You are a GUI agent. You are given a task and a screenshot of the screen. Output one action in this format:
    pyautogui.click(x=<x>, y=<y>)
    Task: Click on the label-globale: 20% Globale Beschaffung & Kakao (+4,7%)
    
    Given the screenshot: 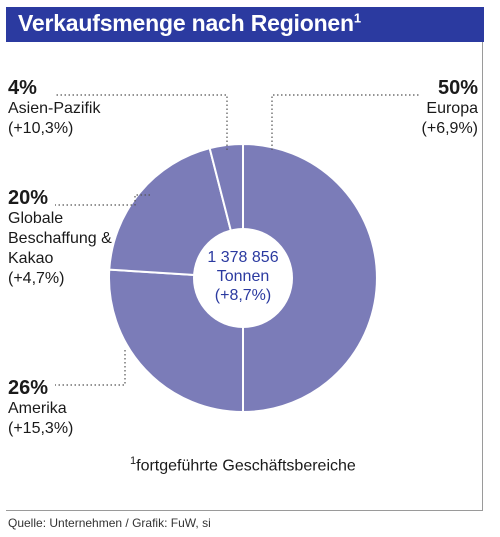 What is the action you would take?
    pyautogui.click(x=60, y=238)
    